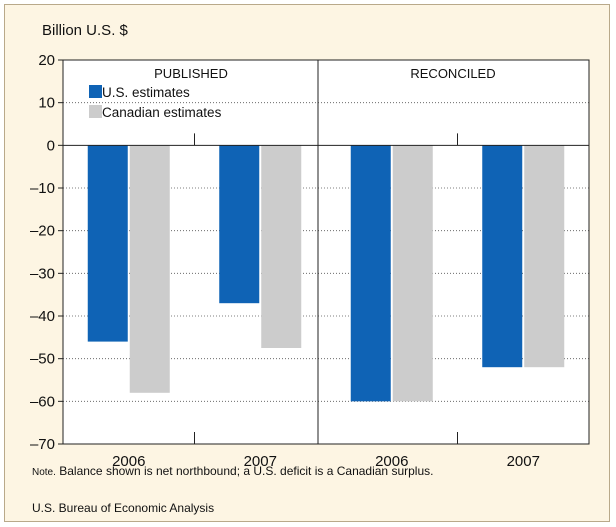 The image size is (616, 527). I want to click on y-tick-label: –70, so click(42, 444).